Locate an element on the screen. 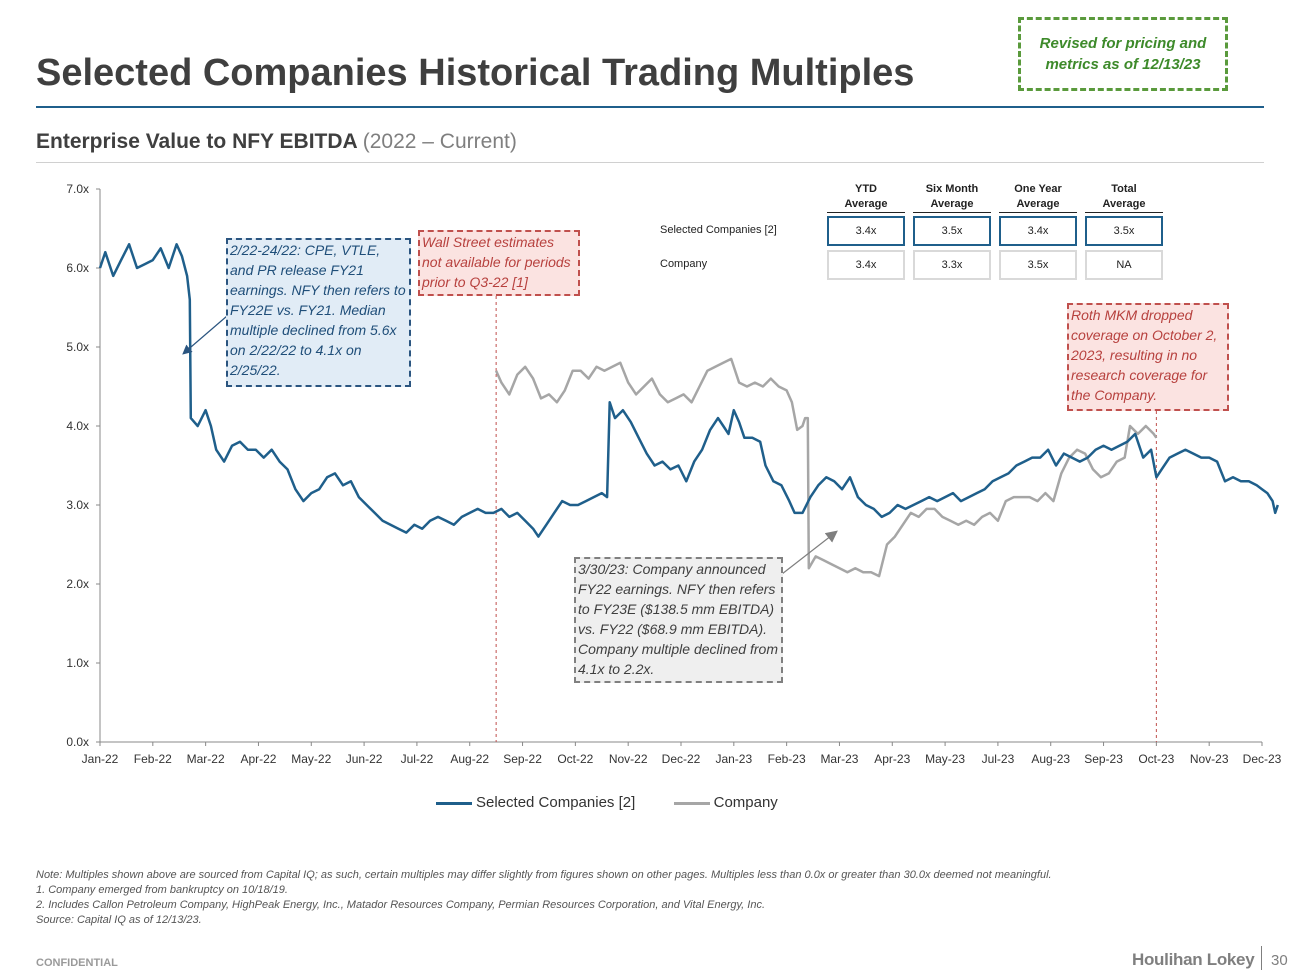 The width and height of the screenshot is (1300, 975). annotation-arrows is located at coordinates (510, 445).